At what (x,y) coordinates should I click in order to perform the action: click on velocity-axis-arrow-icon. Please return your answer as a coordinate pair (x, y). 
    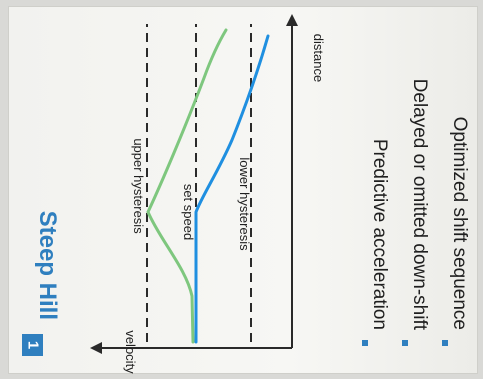
    Looking at the image, I should click on (96, 348).